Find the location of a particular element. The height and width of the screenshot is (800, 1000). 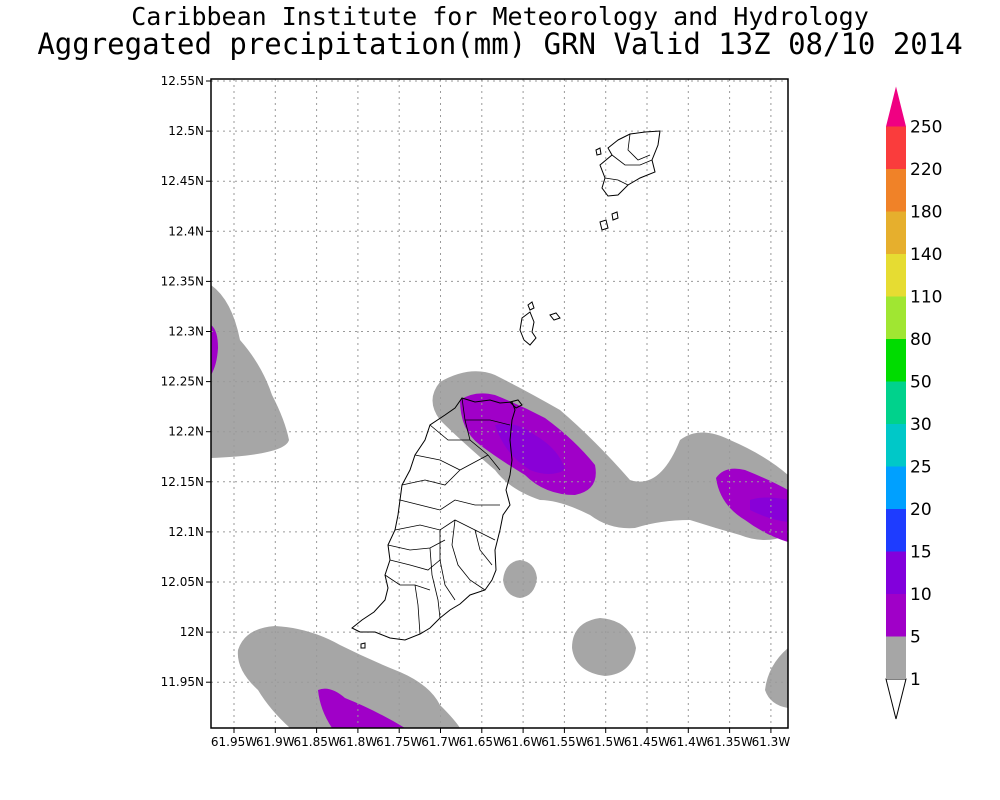

lon-tick-label: 61.3W is located at coordinates (771, 742).